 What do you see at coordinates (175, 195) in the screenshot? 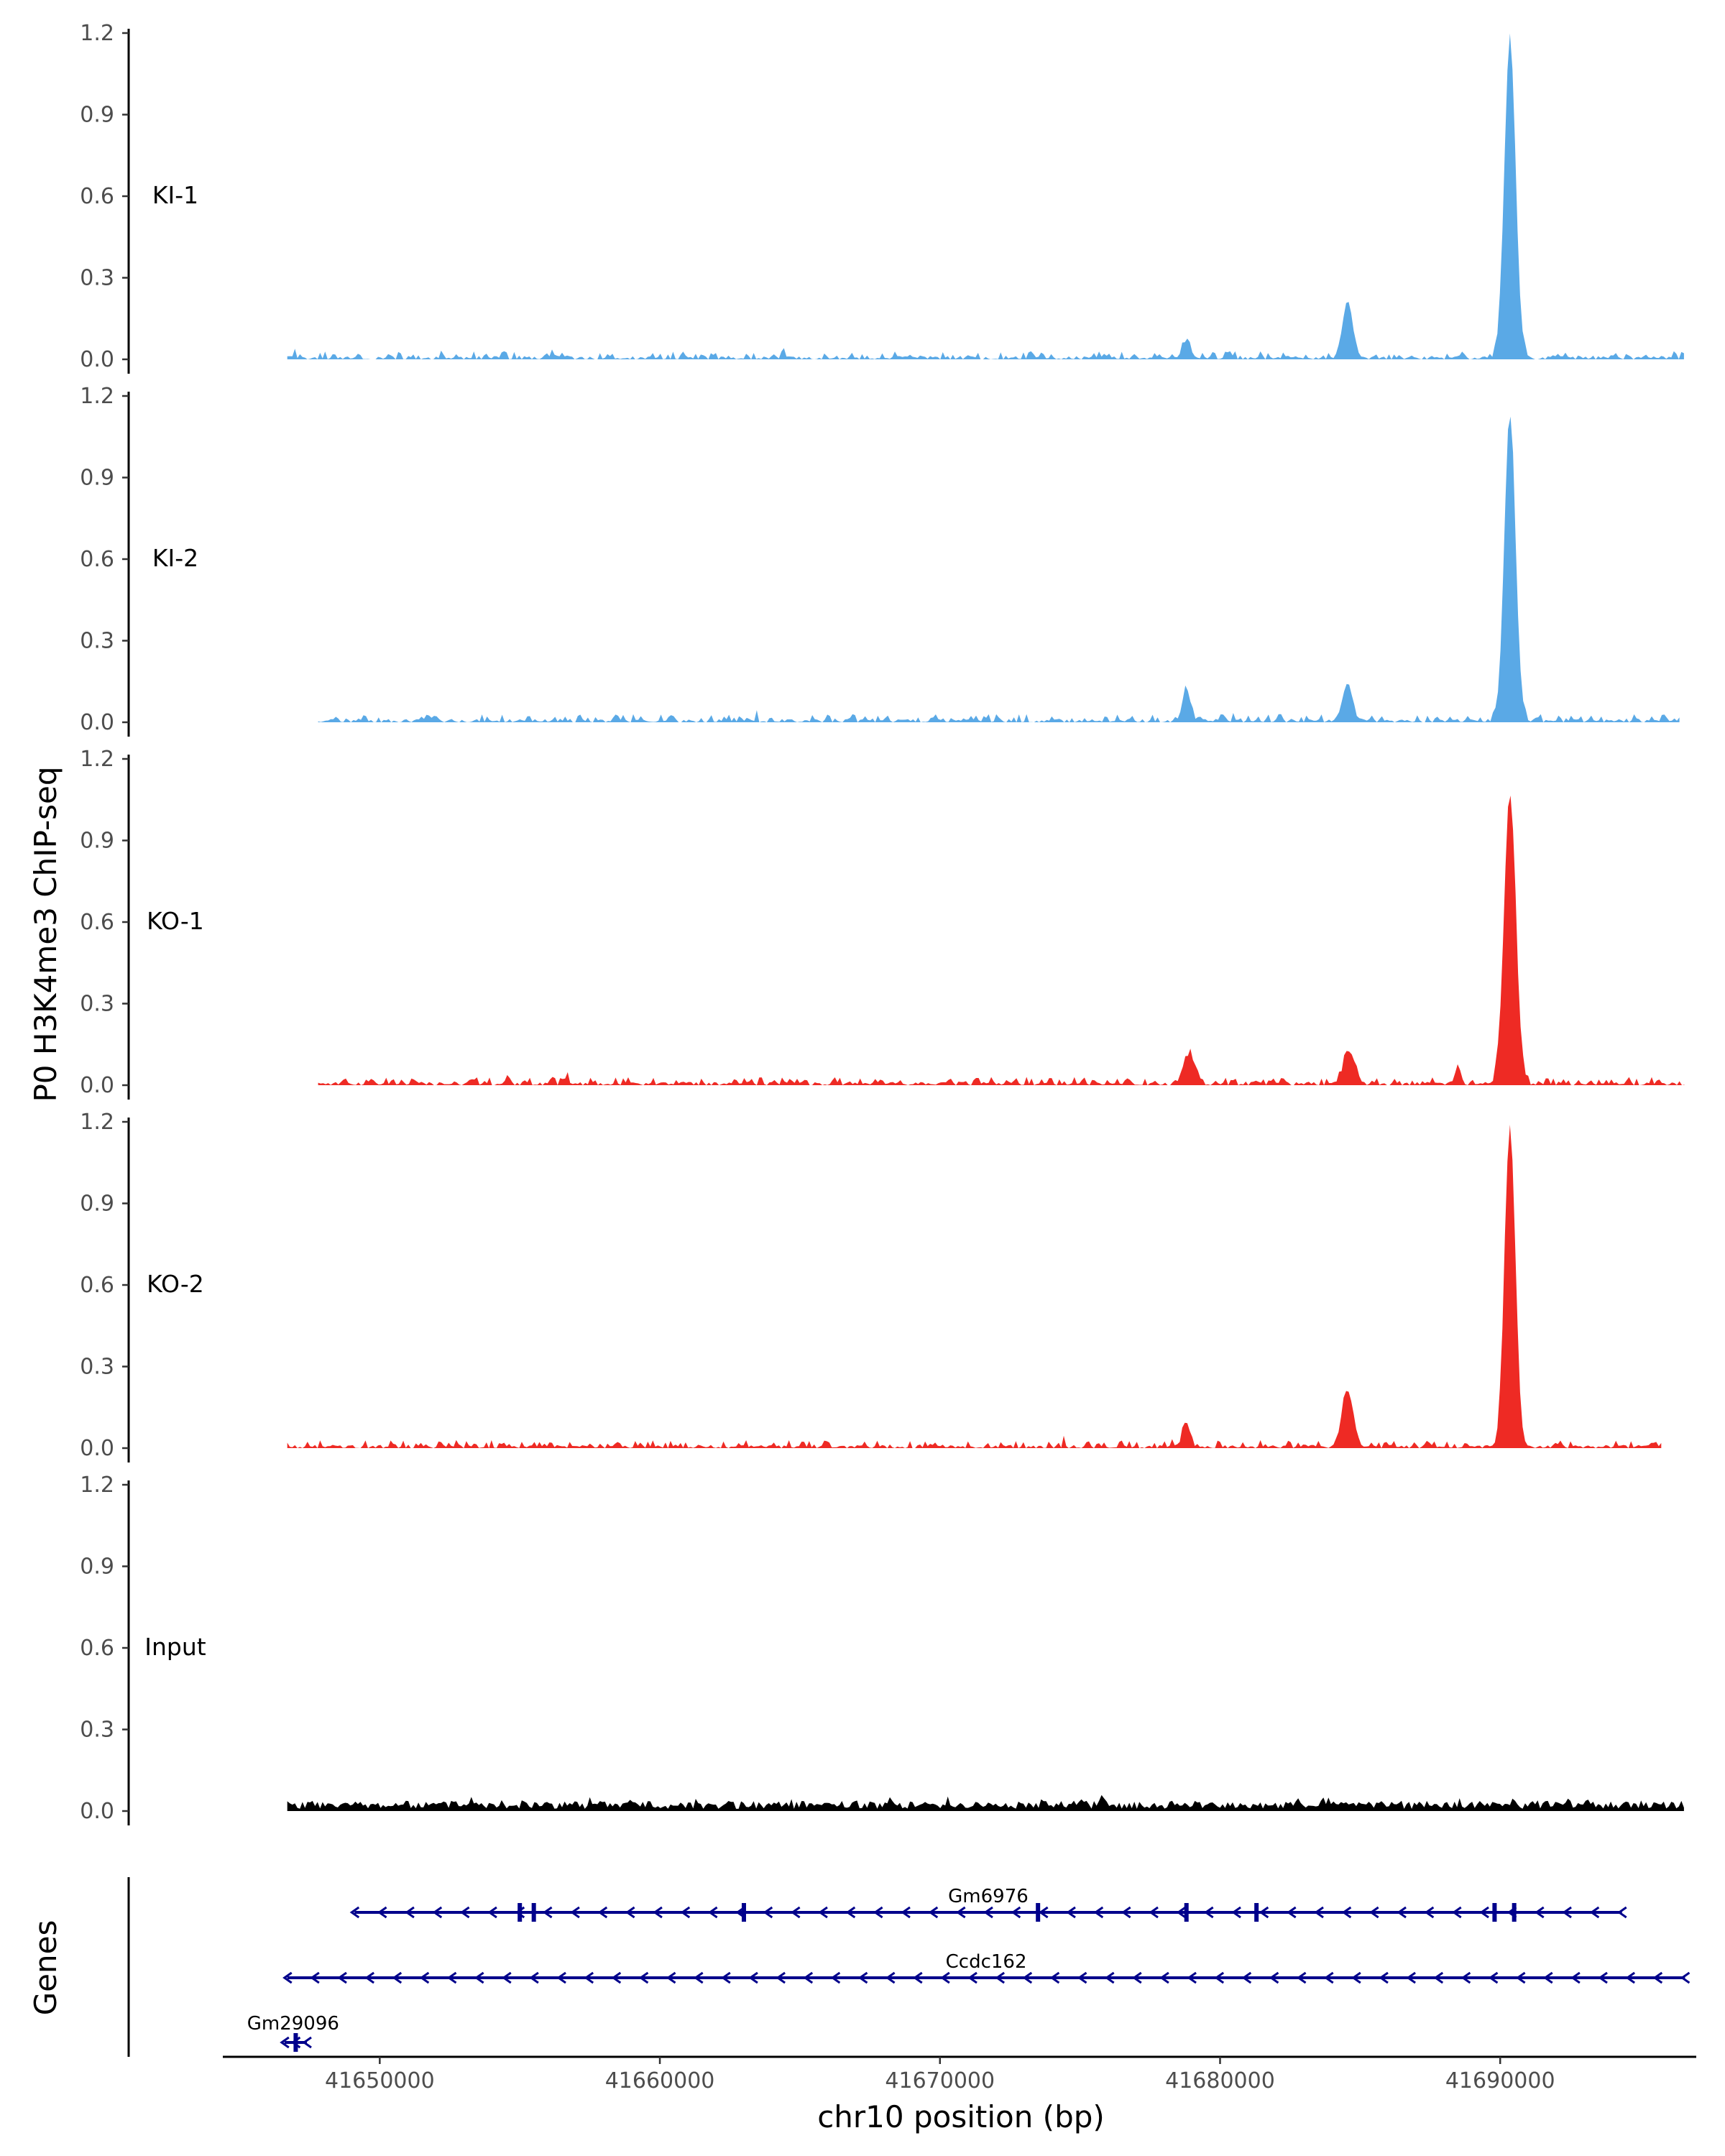
I see `track-label: KI-1` at bounding box center [175, 195].